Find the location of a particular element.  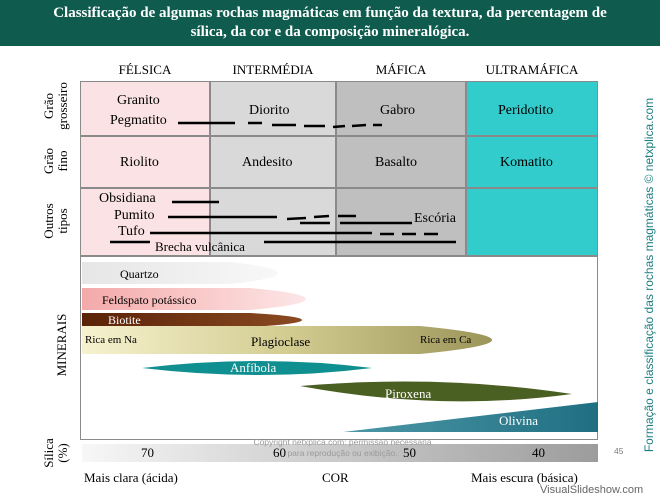

rock-pegmatito: Pegmatito is located at coordinates (138, 120).